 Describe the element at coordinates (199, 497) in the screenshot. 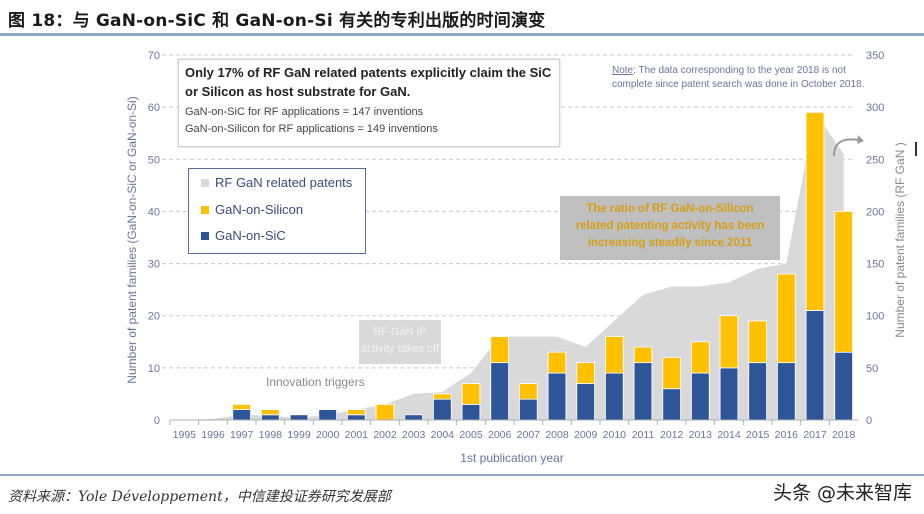

I see `source-text: 资料来源：Yole Développement，中信建投证券研究发展部` at that location.